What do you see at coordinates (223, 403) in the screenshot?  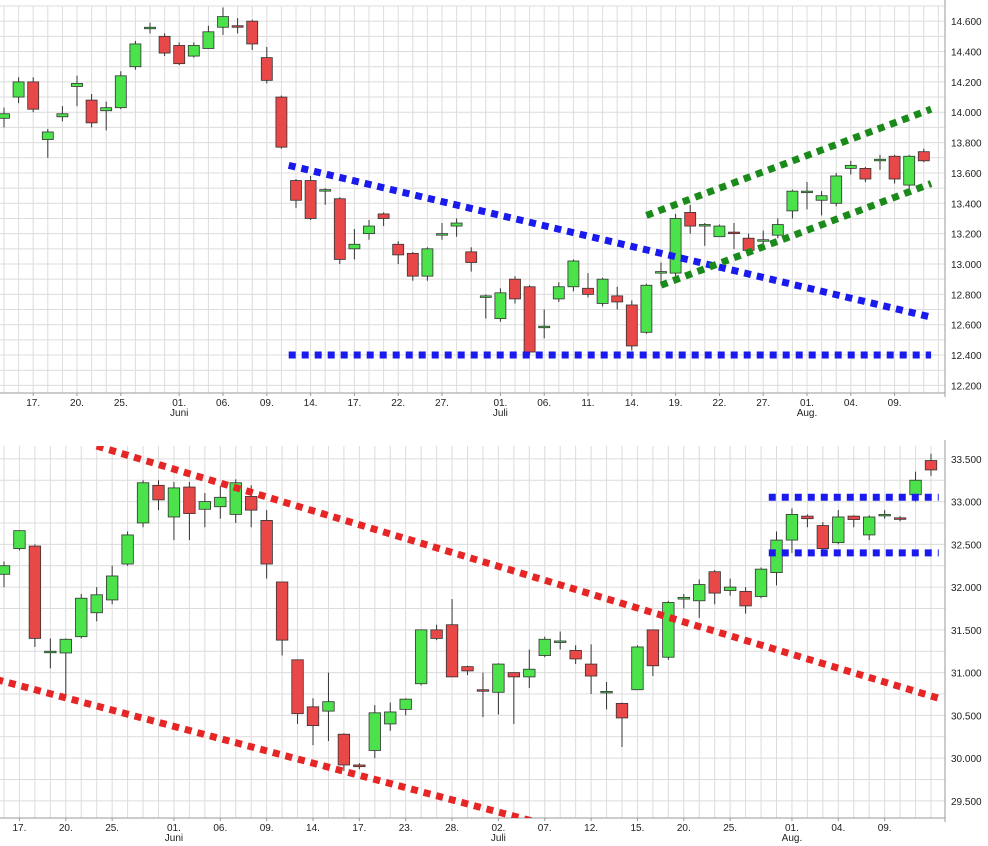 I see `x-tick-label: 06.` at bounding box center [223, 403].